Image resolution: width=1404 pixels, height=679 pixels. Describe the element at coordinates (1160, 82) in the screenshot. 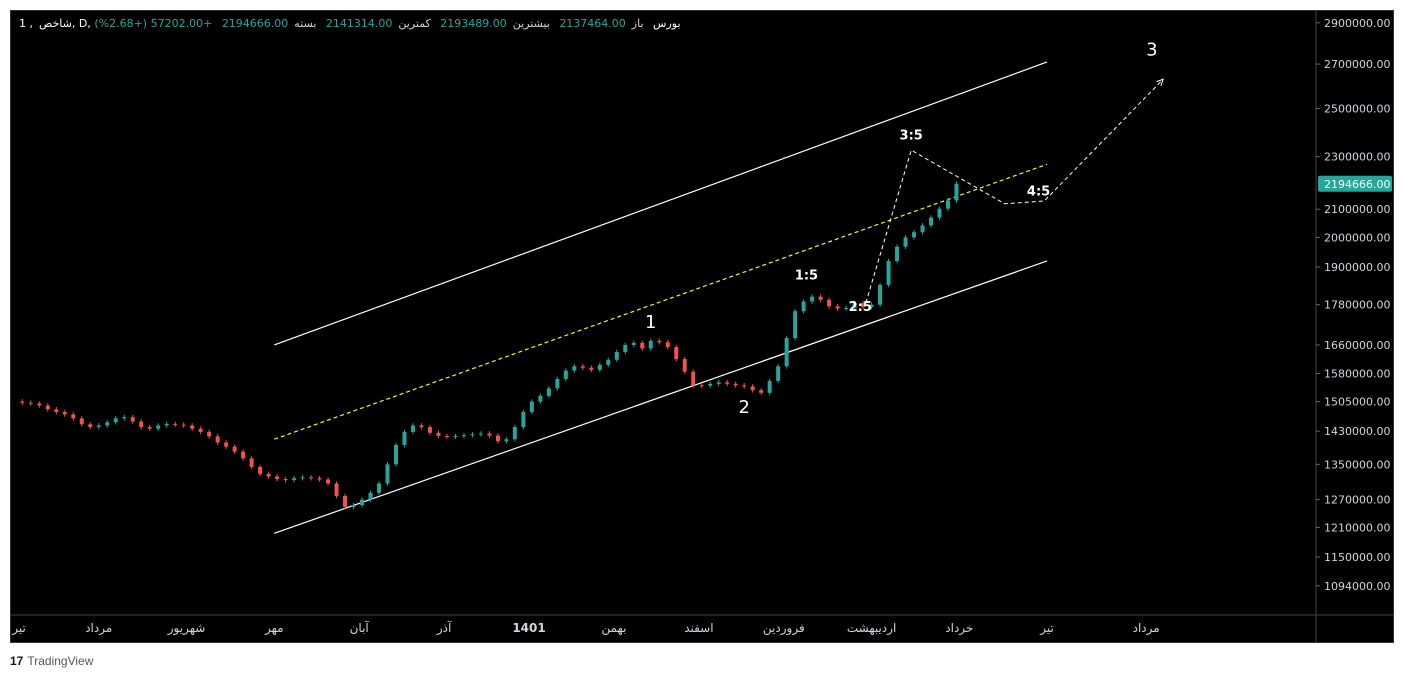

I see `projection-arrowhead` at that location.